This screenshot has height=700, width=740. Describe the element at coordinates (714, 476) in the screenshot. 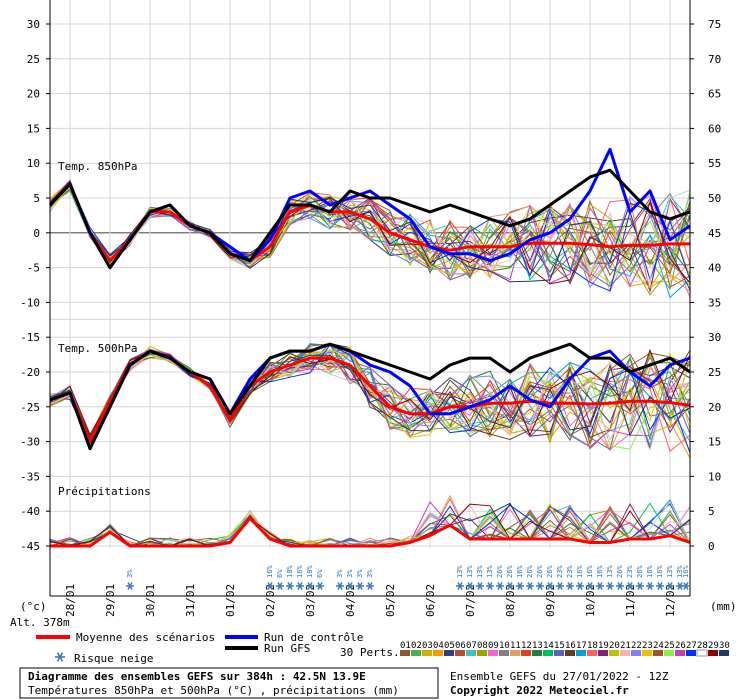

I see `y-tick-right: 10` at that location.